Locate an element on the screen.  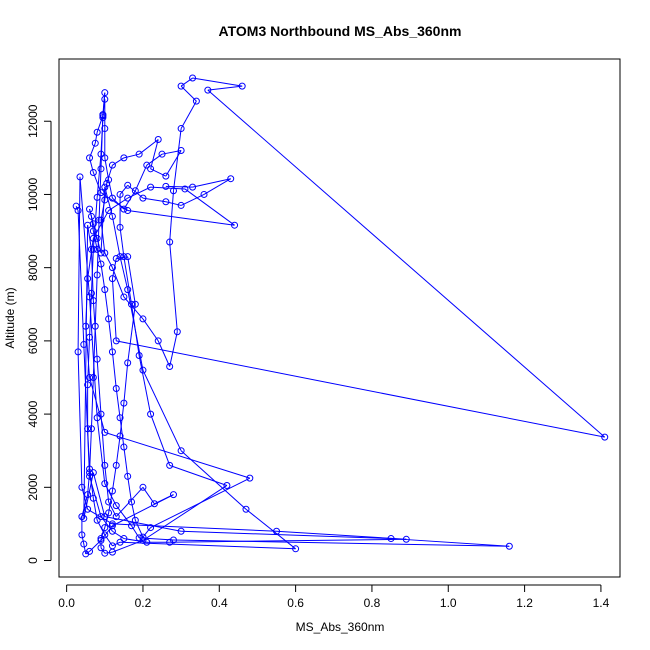
y-tick-label: 8000 is located at coordinates (33, 267).